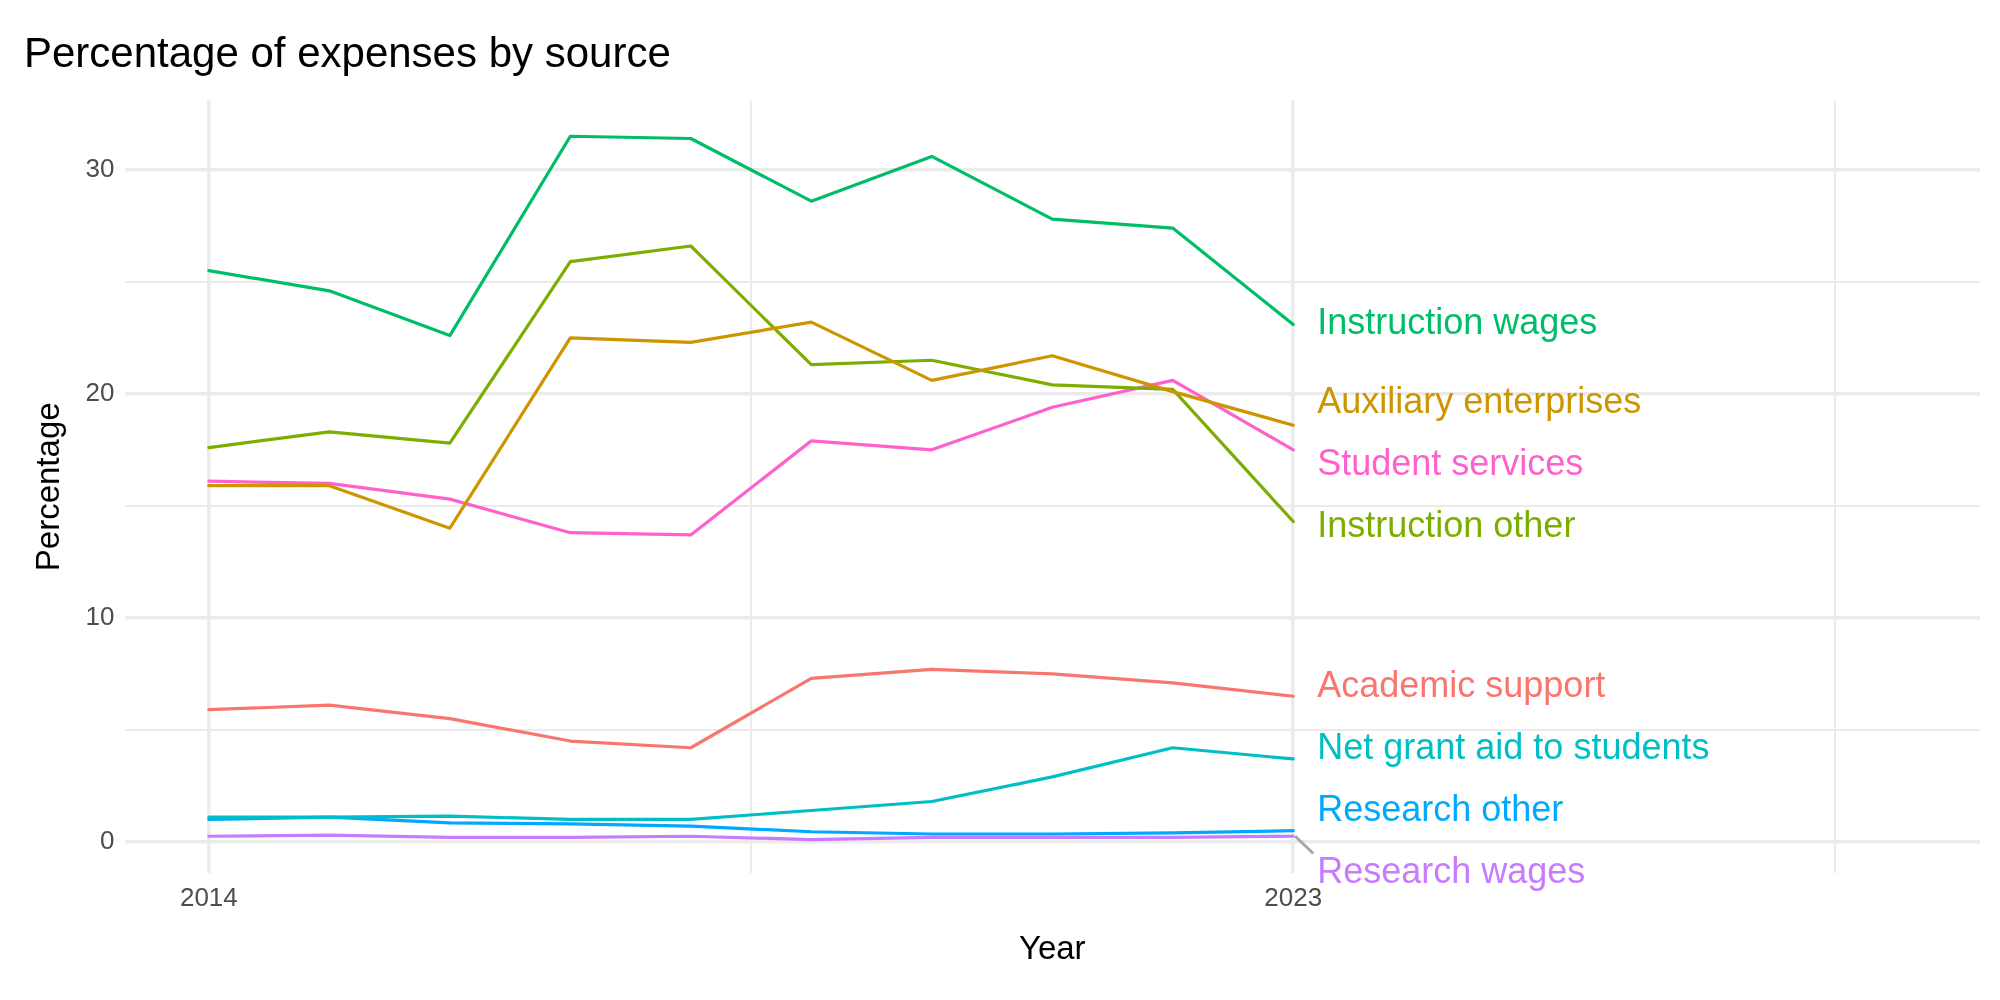 The image size is (2000, 1000). What do you see at coordinates (1457, 322) in the screenshot?
I see `series-label: Instruction wages` at bounding box center [1457, 322].